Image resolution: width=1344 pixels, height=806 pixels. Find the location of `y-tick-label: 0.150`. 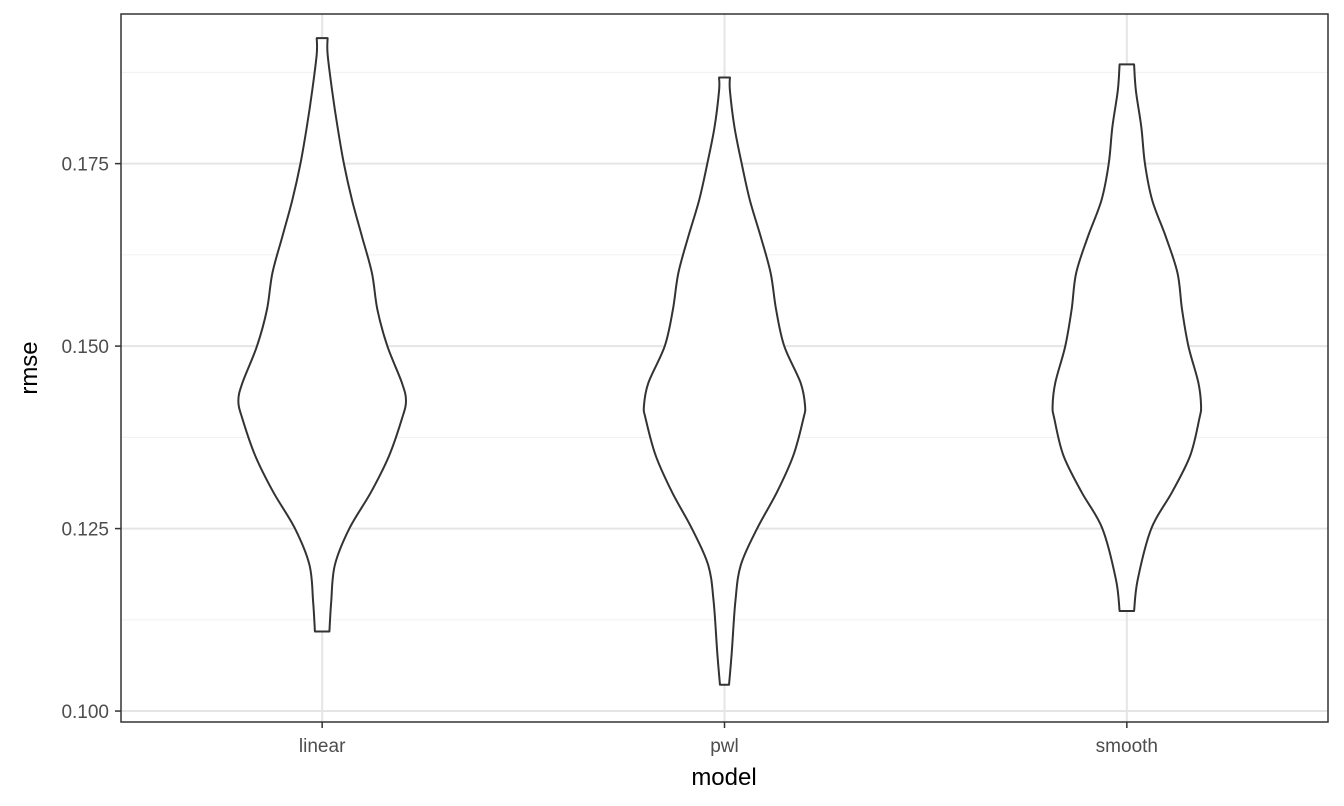

y-tick-label: 0.150 is located at coordinates (85, 347).